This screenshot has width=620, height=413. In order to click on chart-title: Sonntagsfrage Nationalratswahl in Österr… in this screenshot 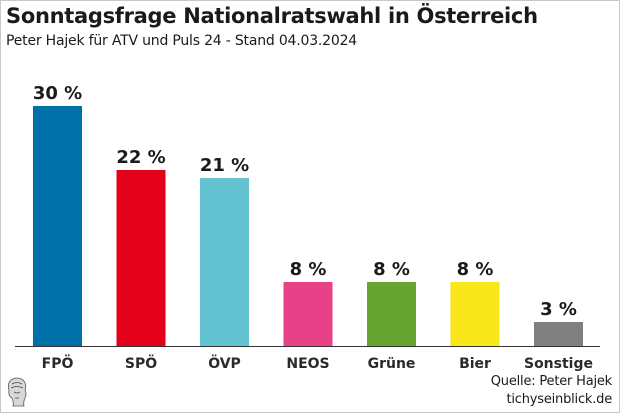, I will do `click(272, 16)`.